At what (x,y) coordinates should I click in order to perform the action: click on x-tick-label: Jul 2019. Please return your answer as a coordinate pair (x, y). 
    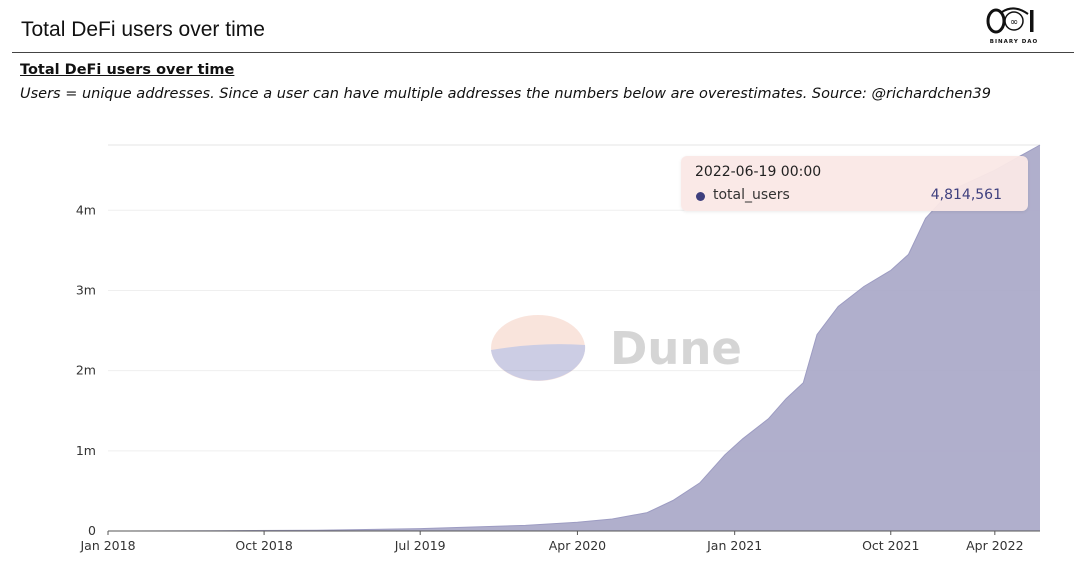
    Looking at the image, I should click on (420, 545).